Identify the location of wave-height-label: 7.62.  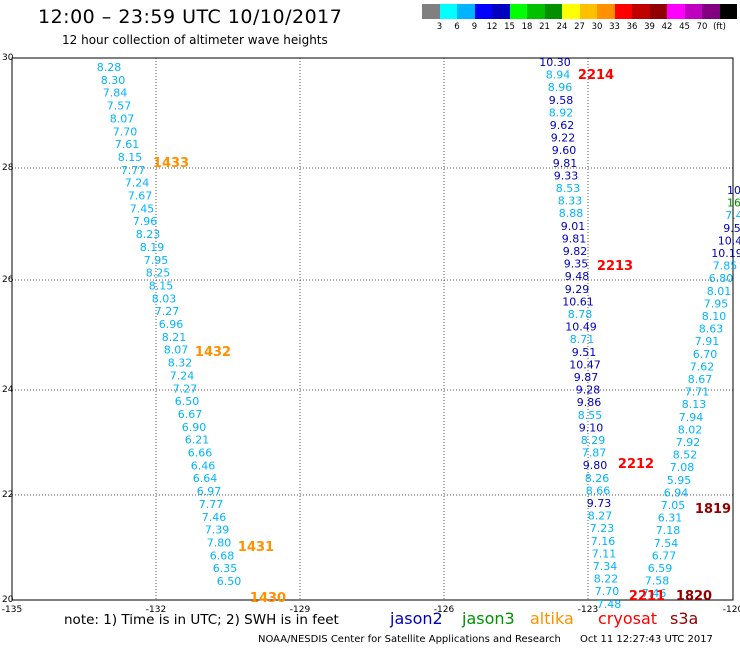
(702, 366).